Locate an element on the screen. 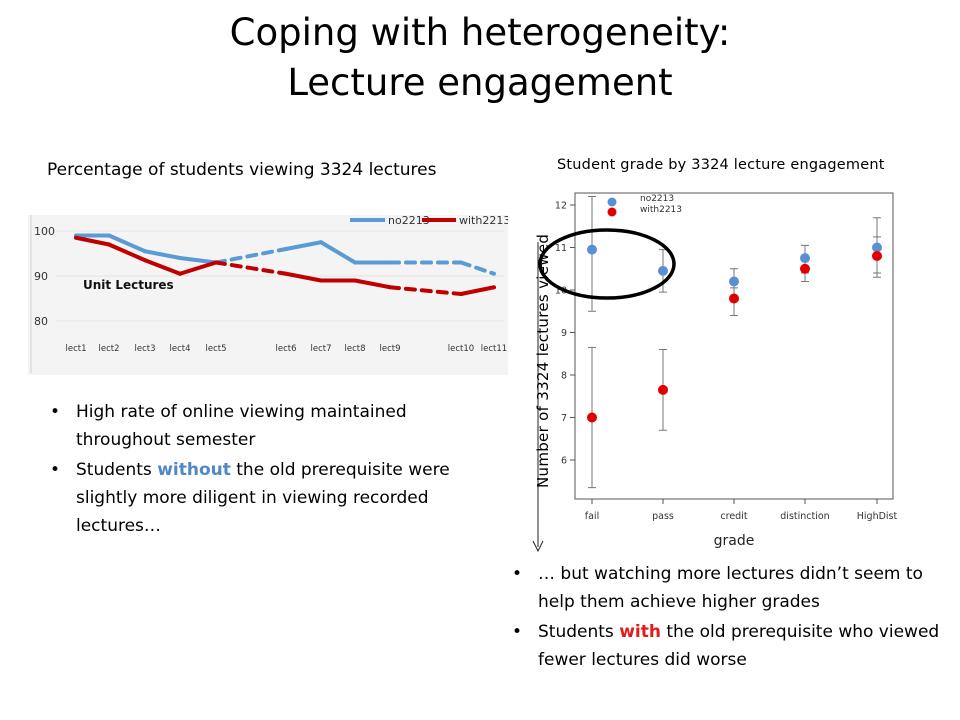 The width and height of the screenshot is (960, 720). x-tick-label-lect2: lect2 is located at coordinates (108, 349).